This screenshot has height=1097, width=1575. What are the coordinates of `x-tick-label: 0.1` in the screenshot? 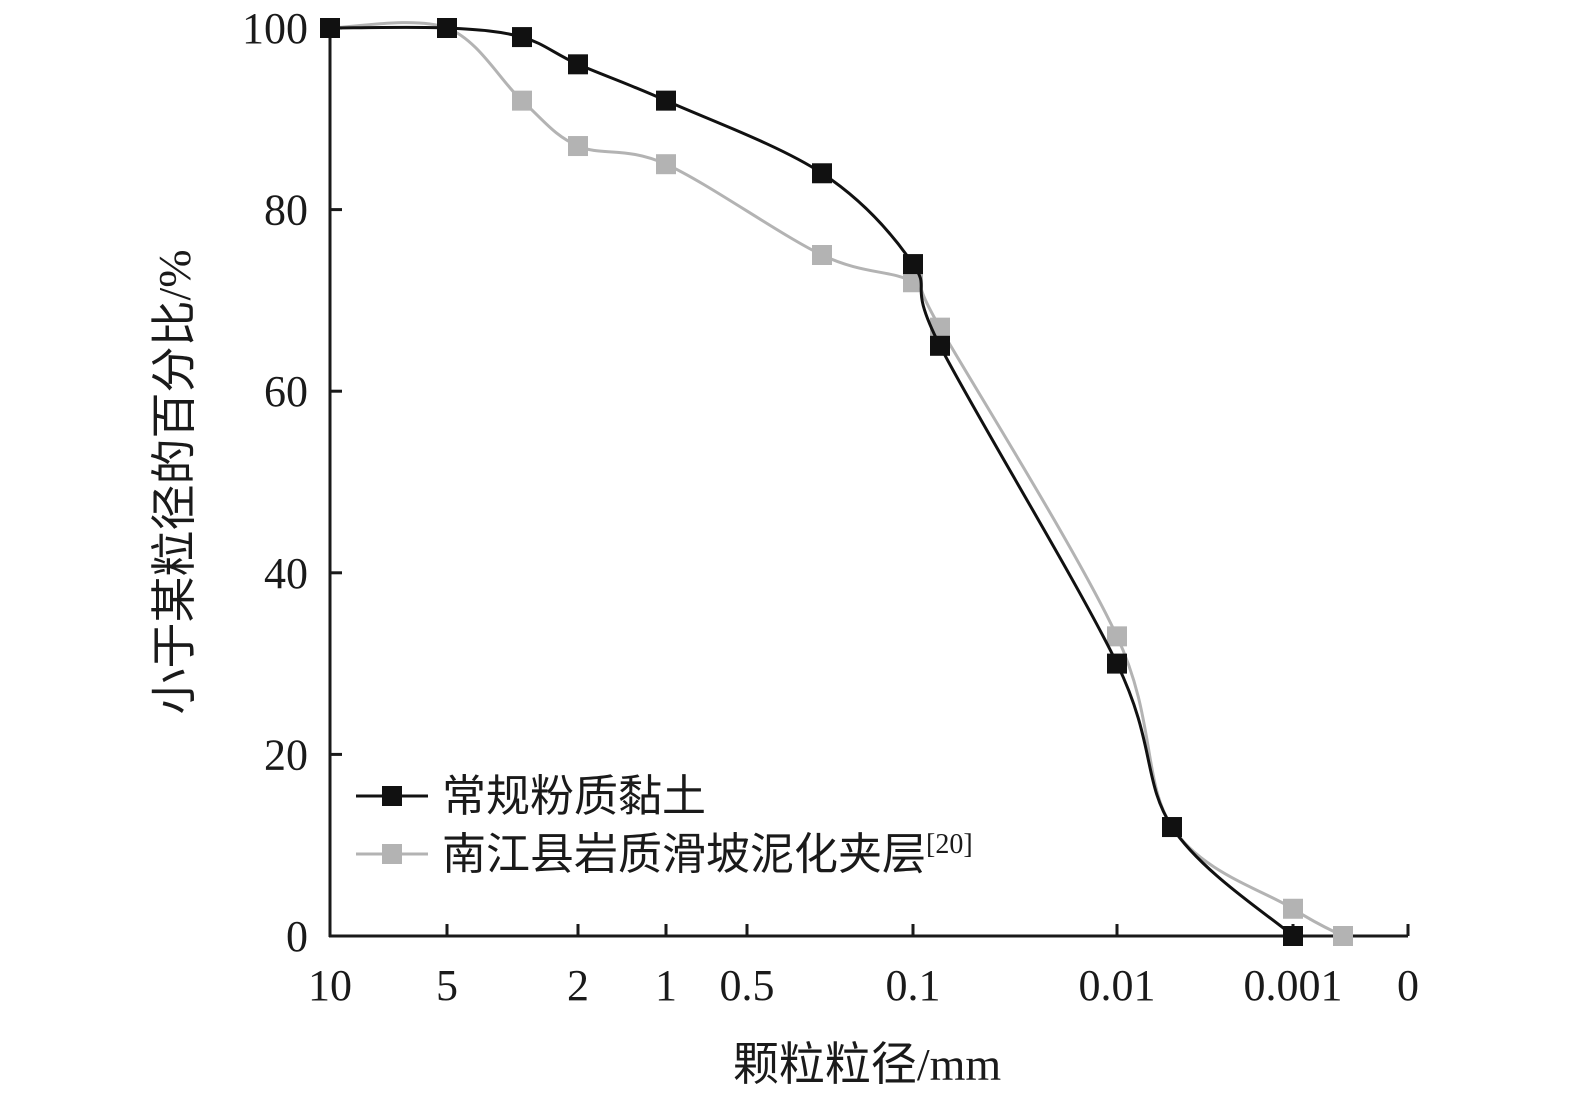 It's located at (913, 985).